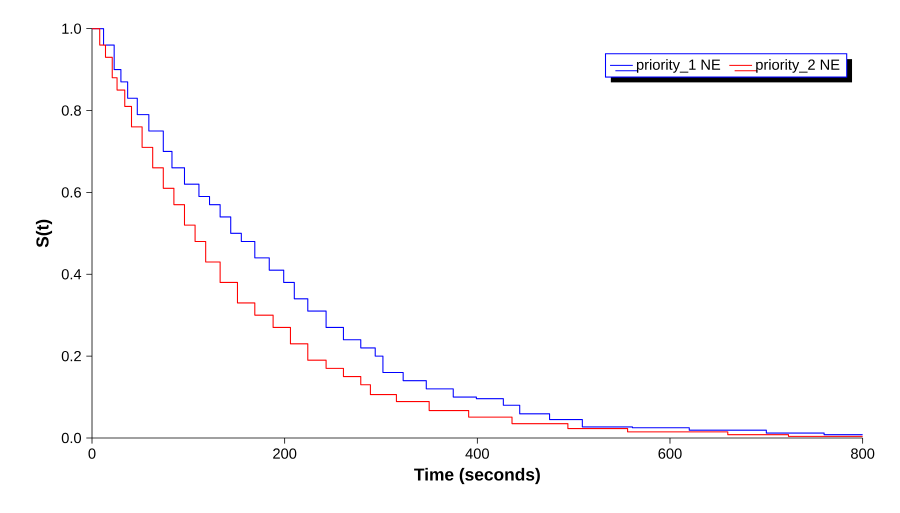  I want to click on legend-label: priority_2 NE, so click(798, 66).